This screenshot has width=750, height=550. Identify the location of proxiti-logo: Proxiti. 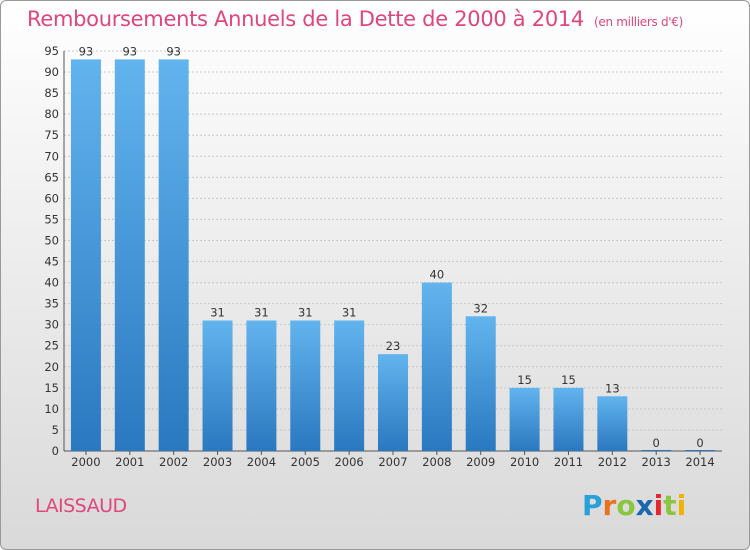
(634, 505).